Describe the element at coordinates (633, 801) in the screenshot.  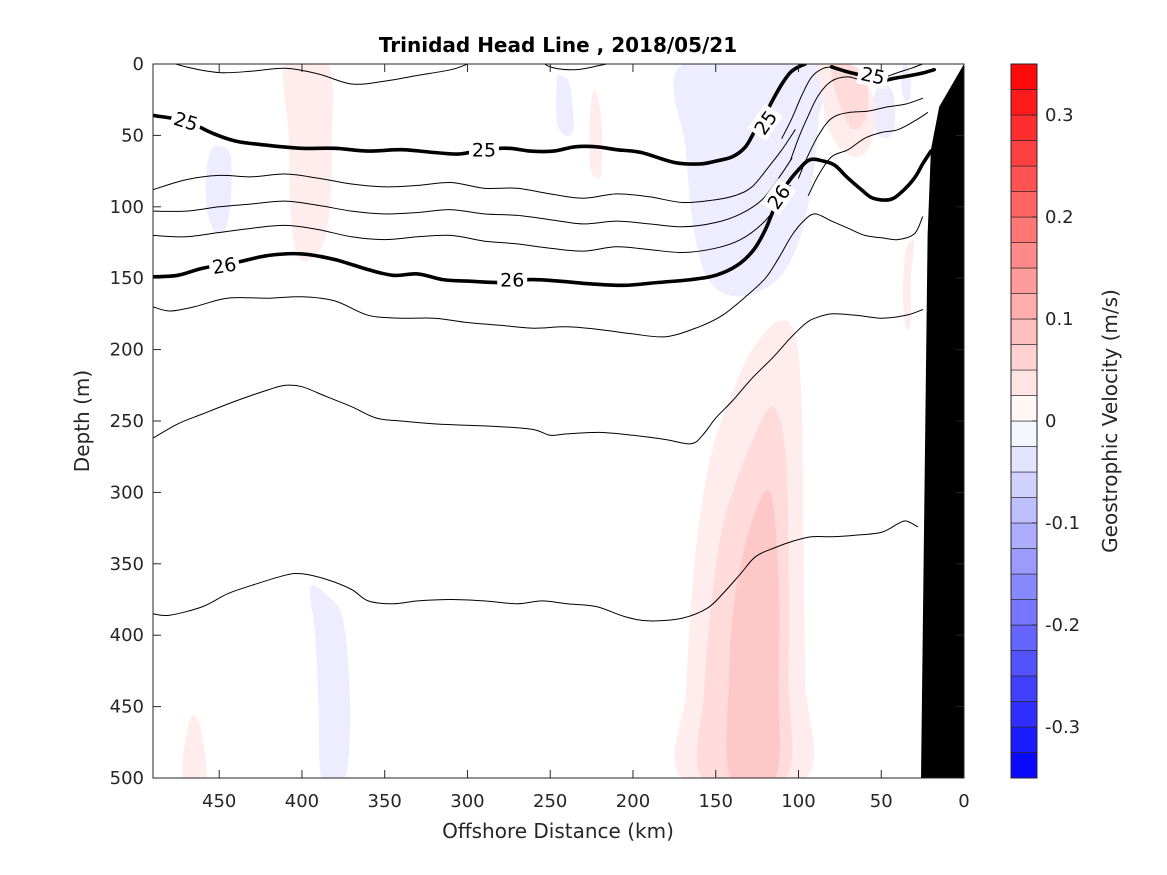
I see `x-tick-label: 200` at that location.